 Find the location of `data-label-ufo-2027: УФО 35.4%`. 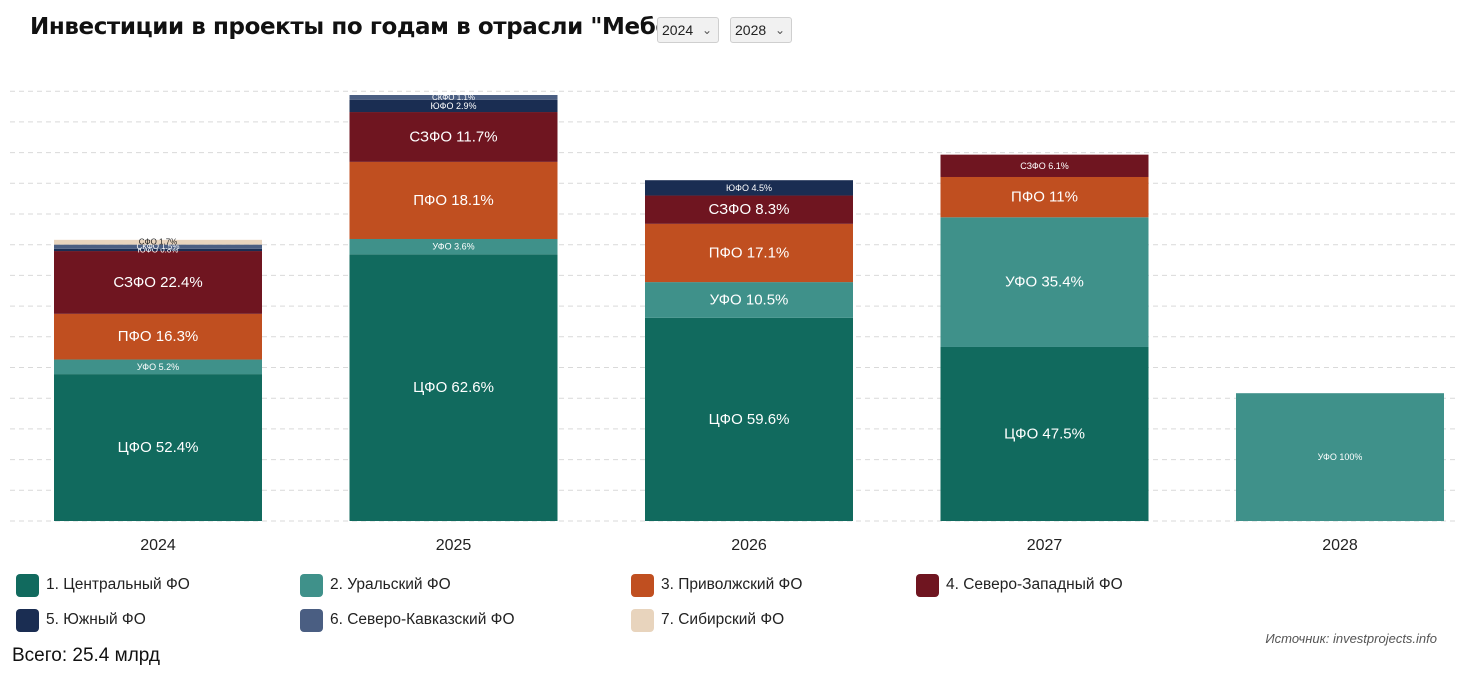

data-label-ufo-2027: УФО 35.4% is located at coordinates (1044, 282).